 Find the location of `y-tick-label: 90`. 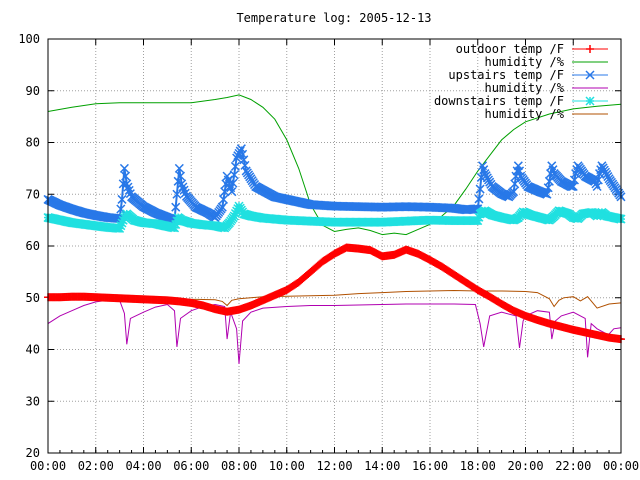

y-tick-label: 90 is located at coordinates (33, 91).